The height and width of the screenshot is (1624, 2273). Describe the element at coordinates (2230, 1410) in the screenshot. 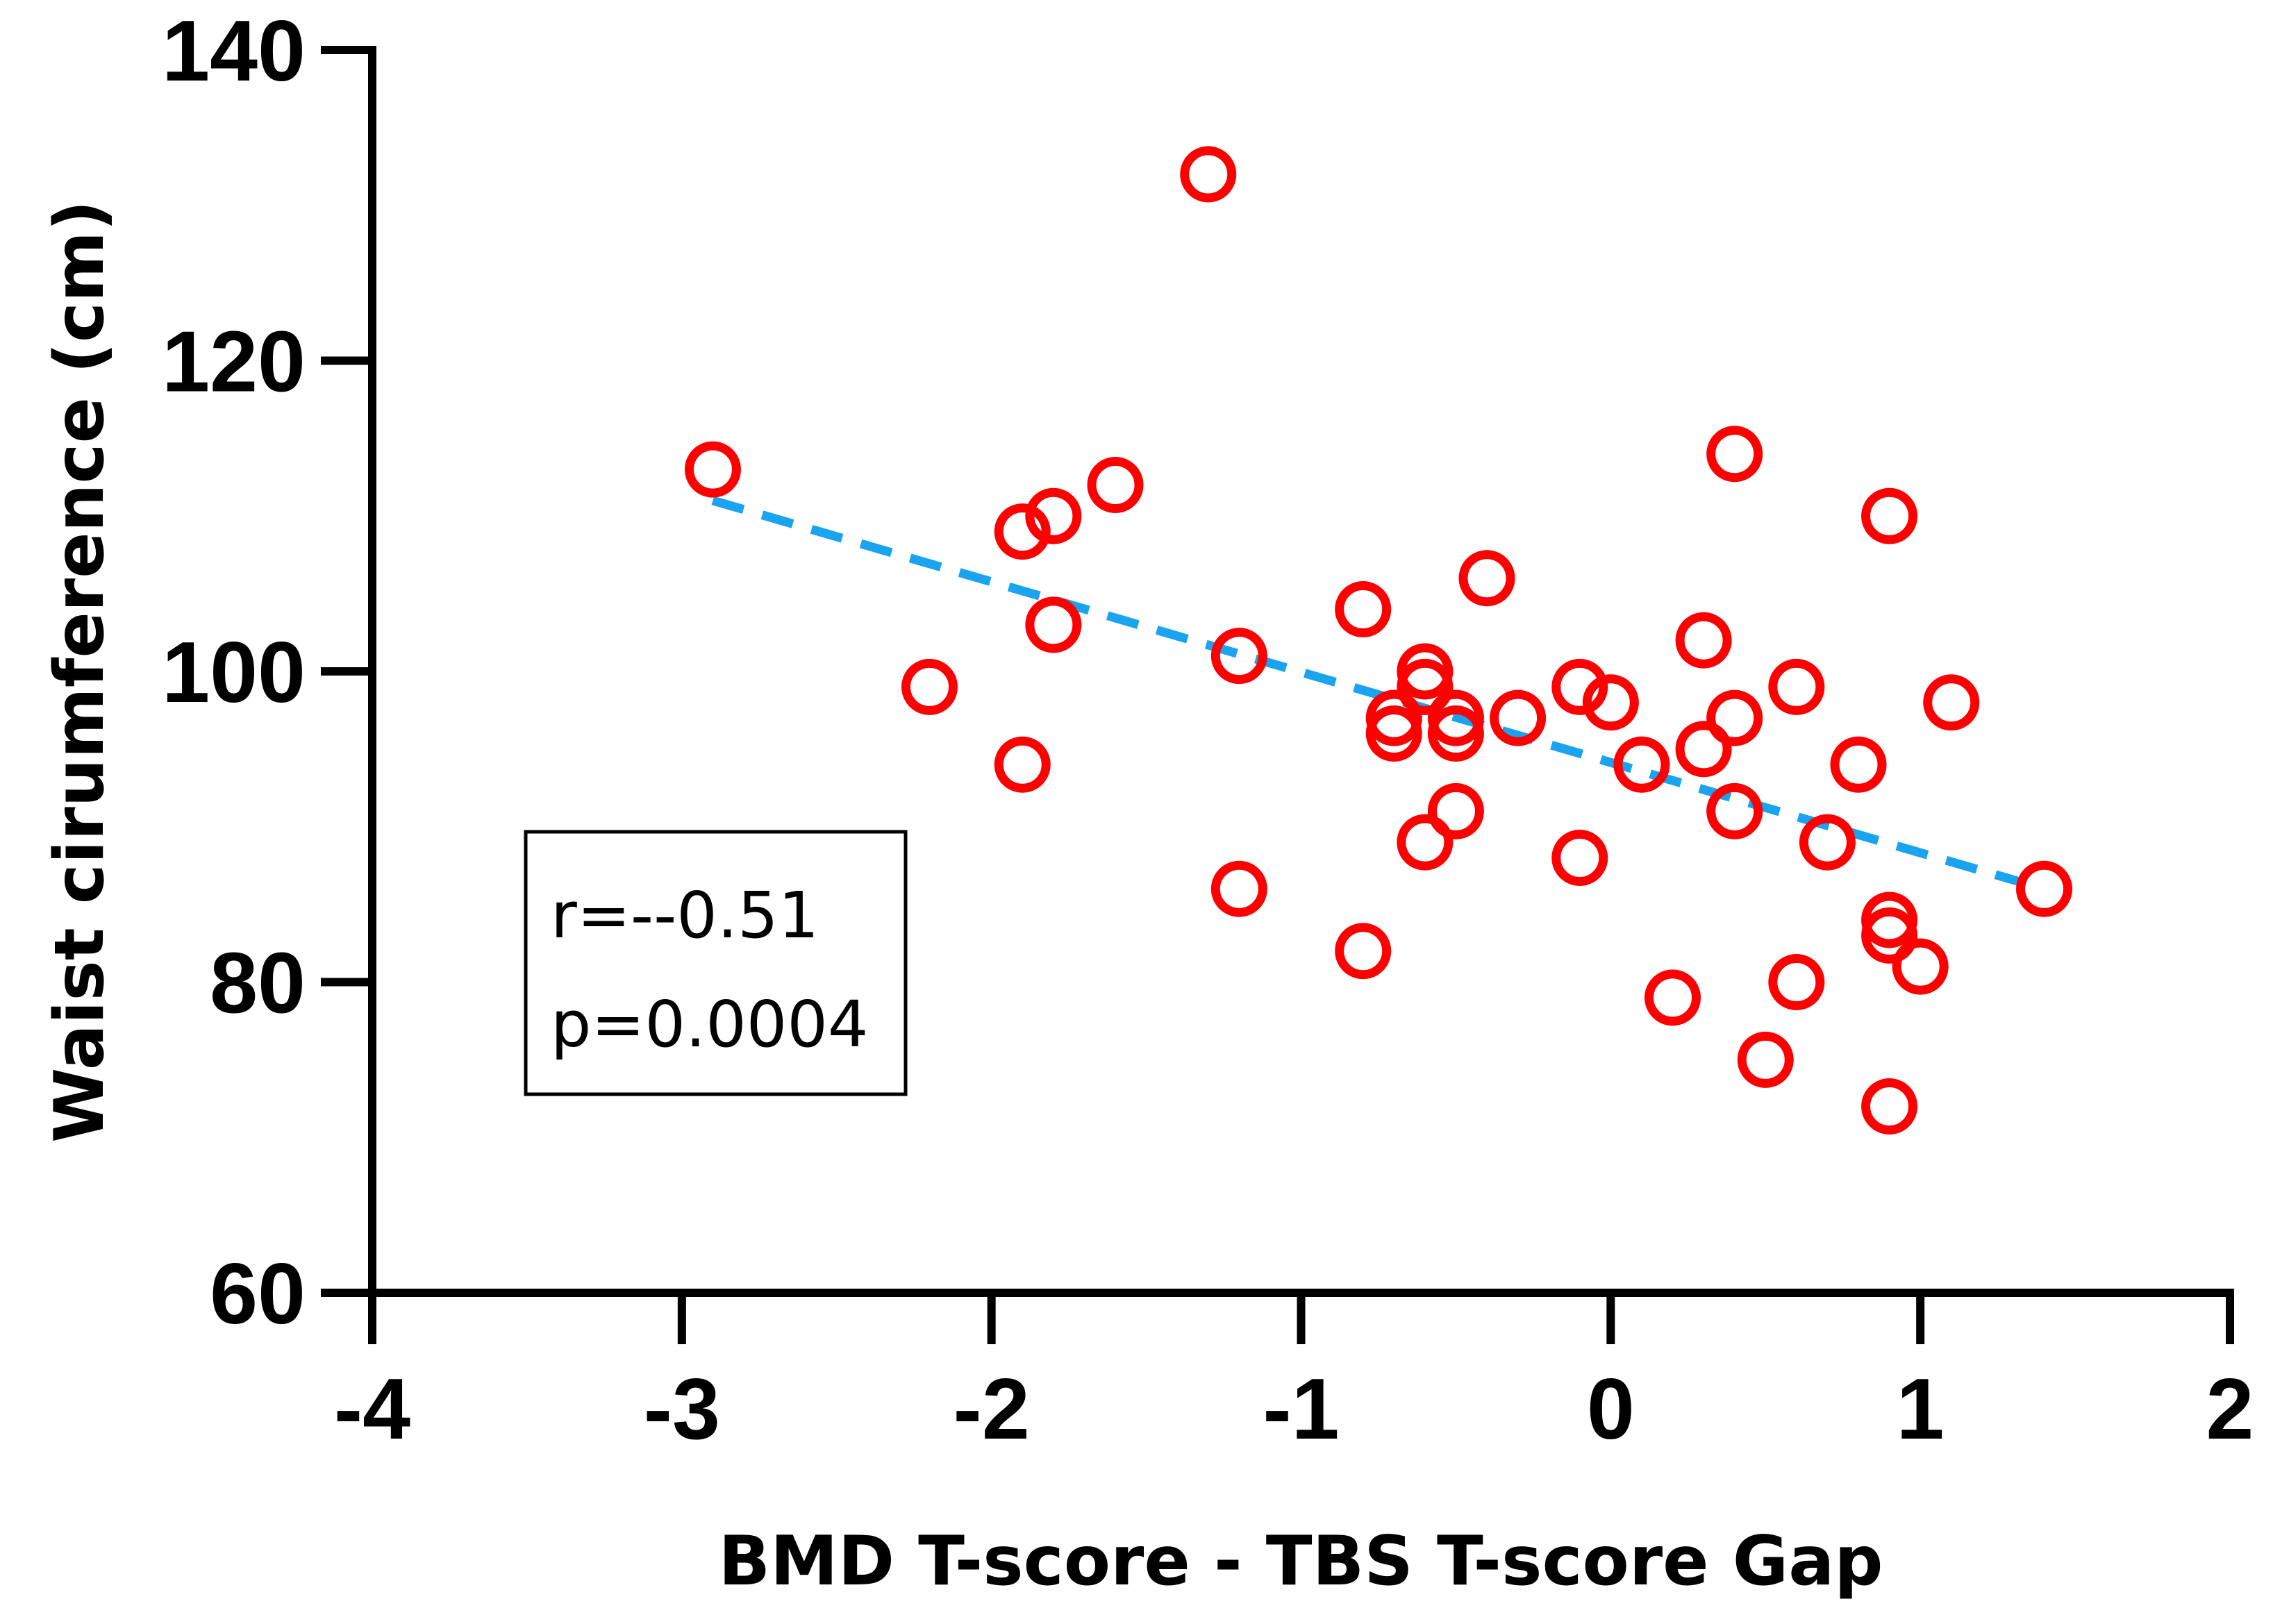

I see `x-tick-label: 2` at that location.